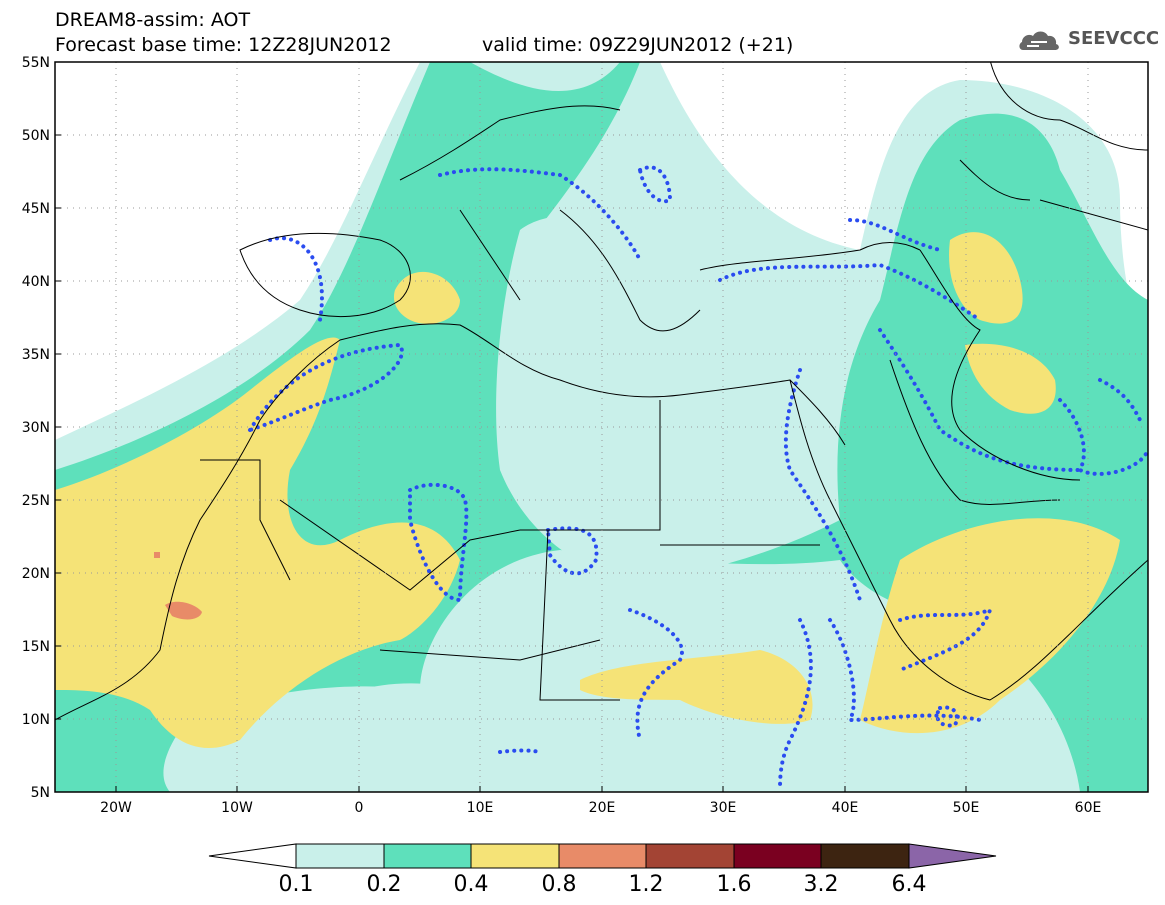  What do you see at coordinates (36, 501) in the screenshot?
I see `lat-label: 25N` at bounding box center [36, 501].